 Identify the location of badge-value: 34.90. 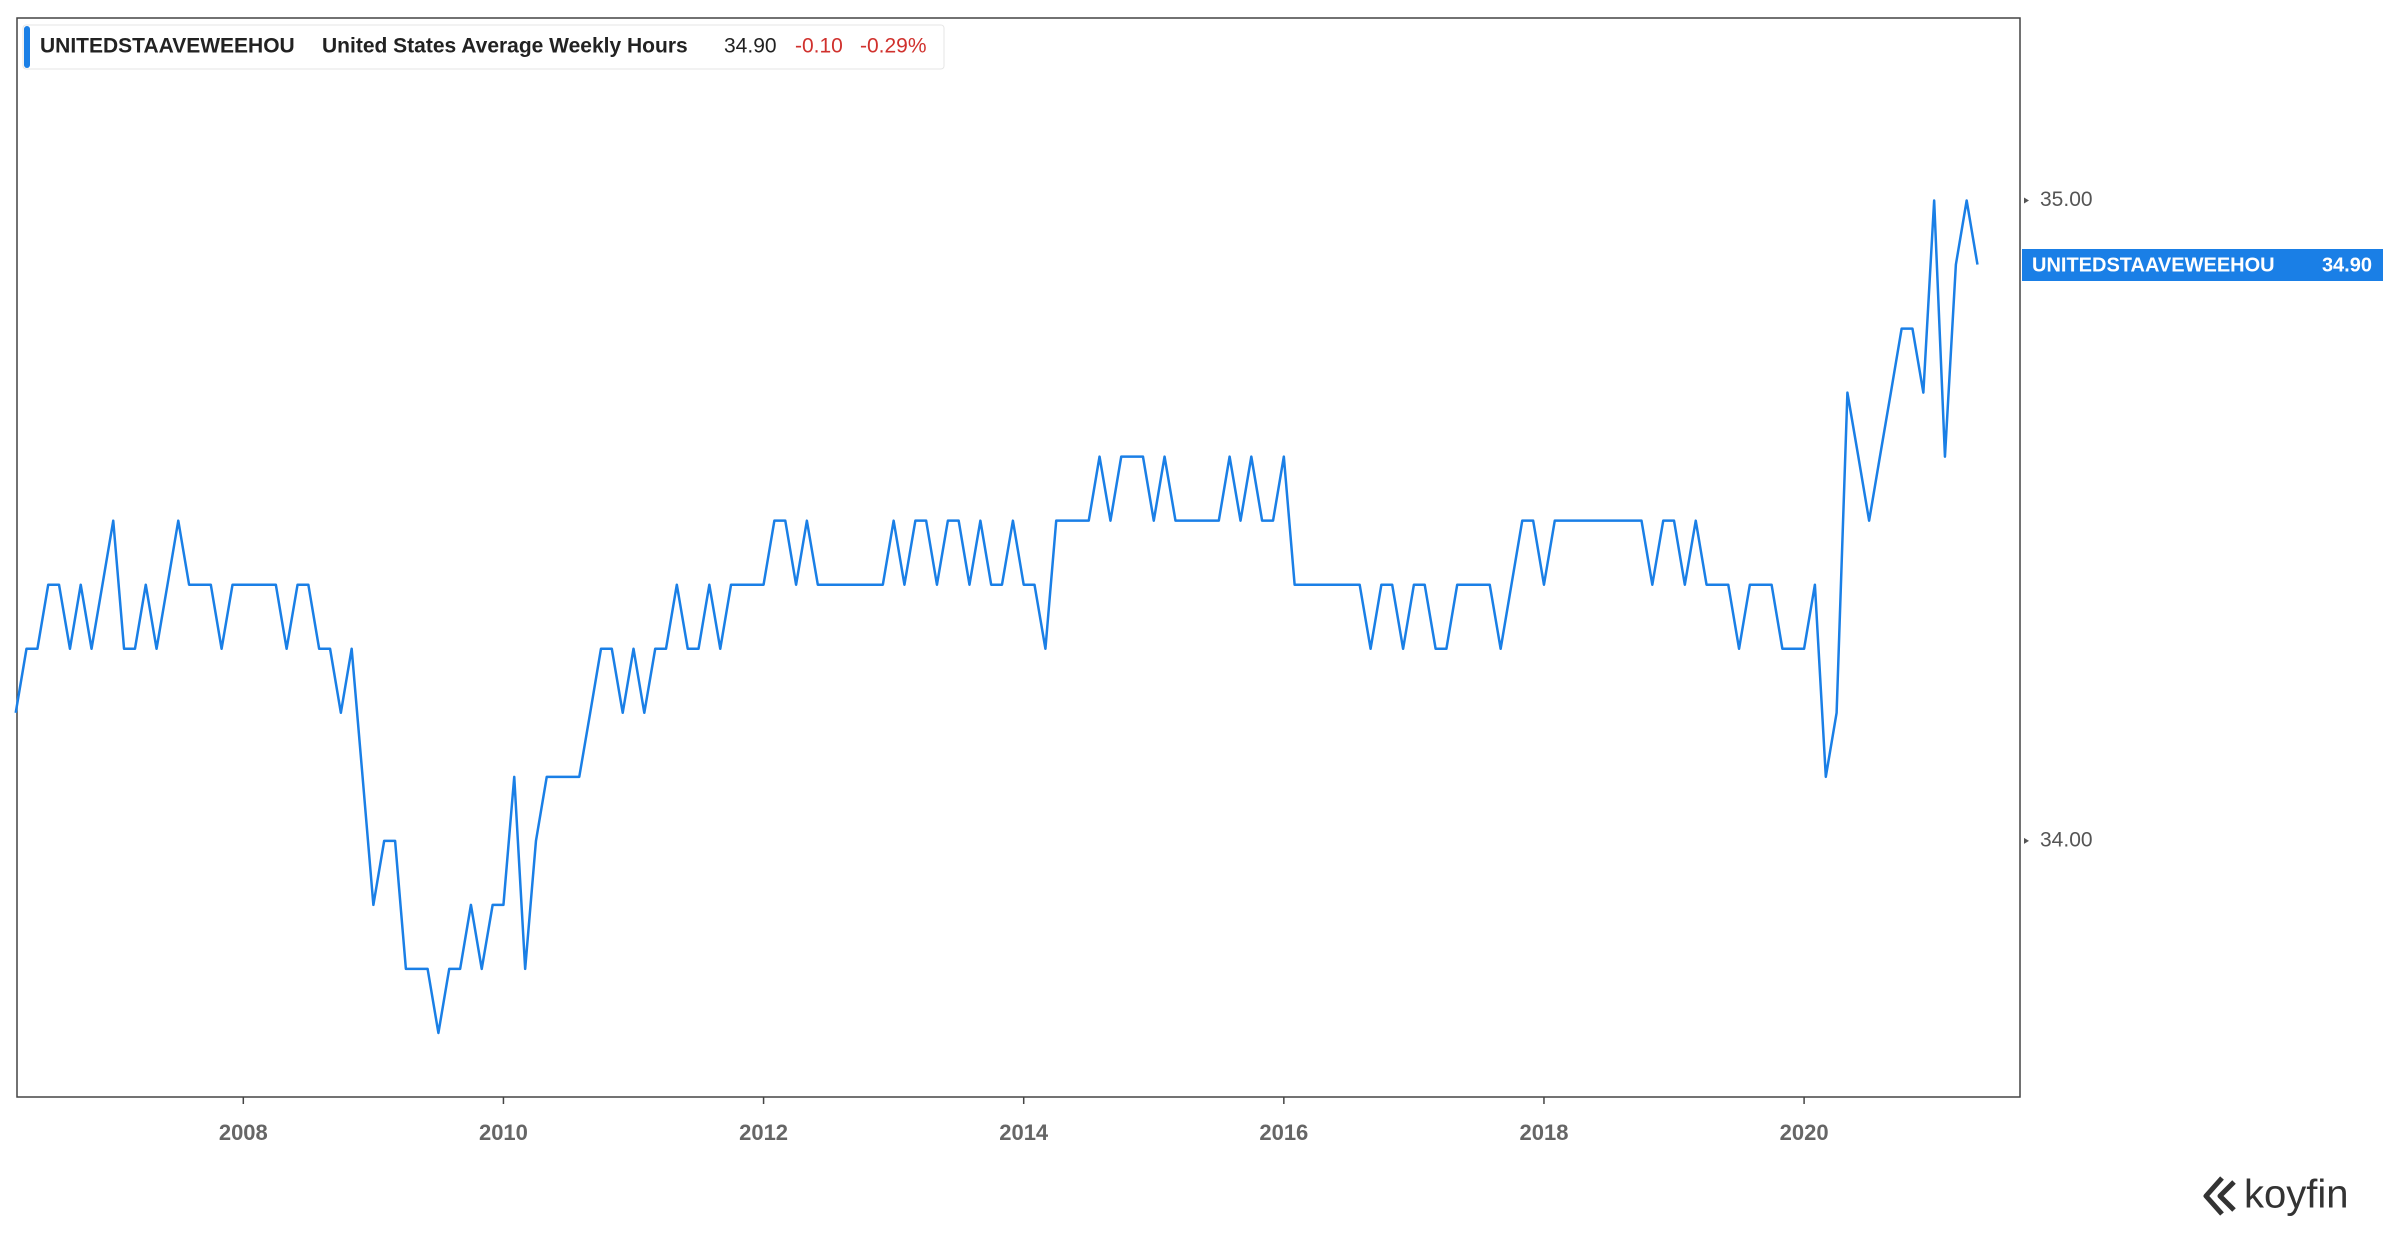
(2347, 265).